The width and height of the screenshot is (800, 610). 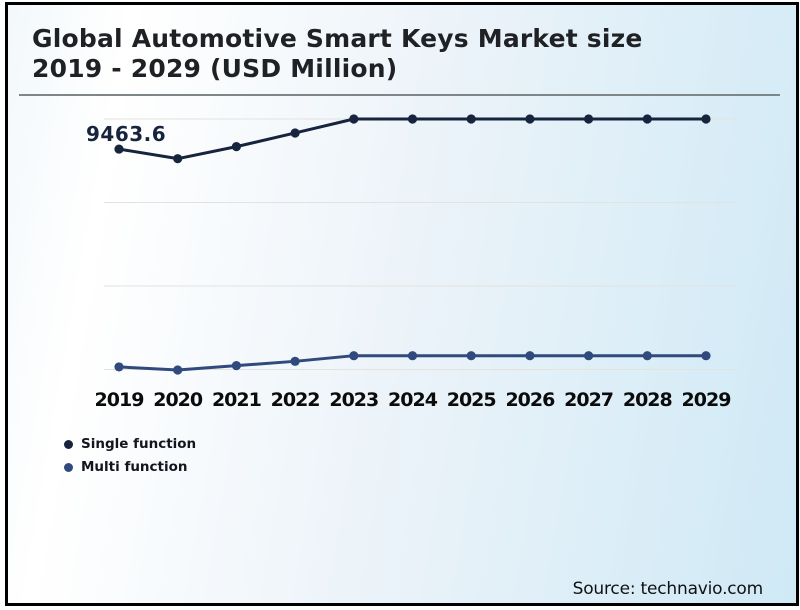 I want to click on source-attribution: Source: technavio.com, so click(x=668, y=589).